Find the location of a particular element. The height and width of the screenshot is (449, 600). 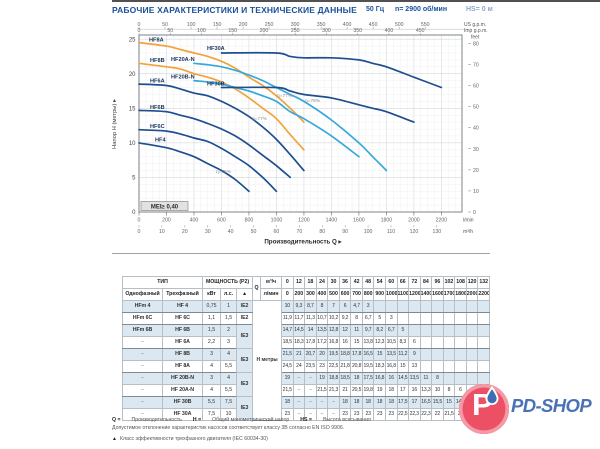

power-hp: 5,5 is located at coordinates (229, 390).